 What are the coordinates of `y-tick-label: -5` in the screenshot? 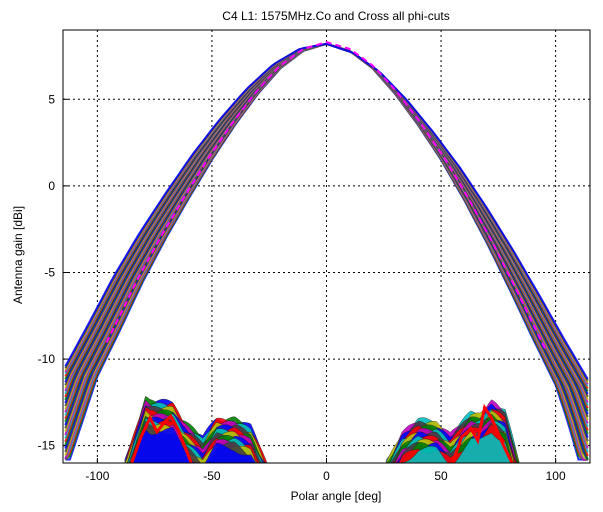 It's located at (49, 272).